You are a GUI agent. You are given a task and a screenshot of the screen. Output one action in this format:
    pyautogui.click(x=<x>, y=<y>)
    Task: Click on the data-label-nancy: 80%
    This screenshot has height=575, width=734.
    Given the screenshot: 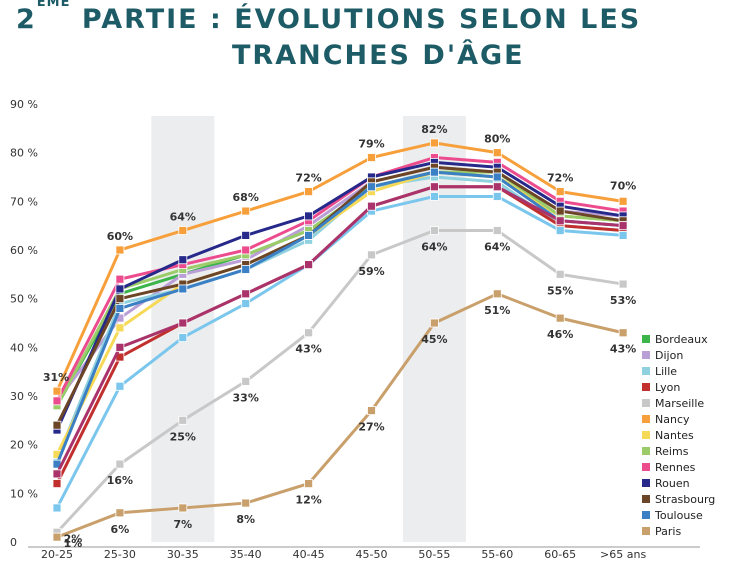 What is the action you would take?
    pyautogui.click(x=497, y=139)
    